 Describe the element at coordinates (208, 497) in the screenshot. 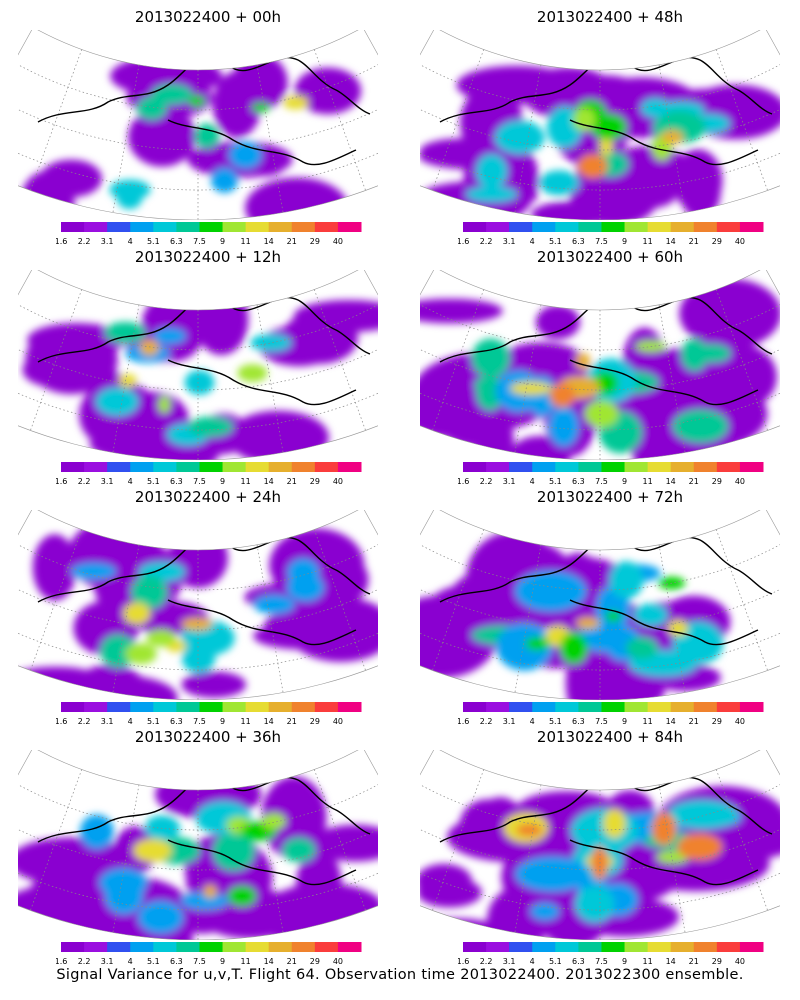

I see `panel-title: 2013022400 + 24h` at that location.